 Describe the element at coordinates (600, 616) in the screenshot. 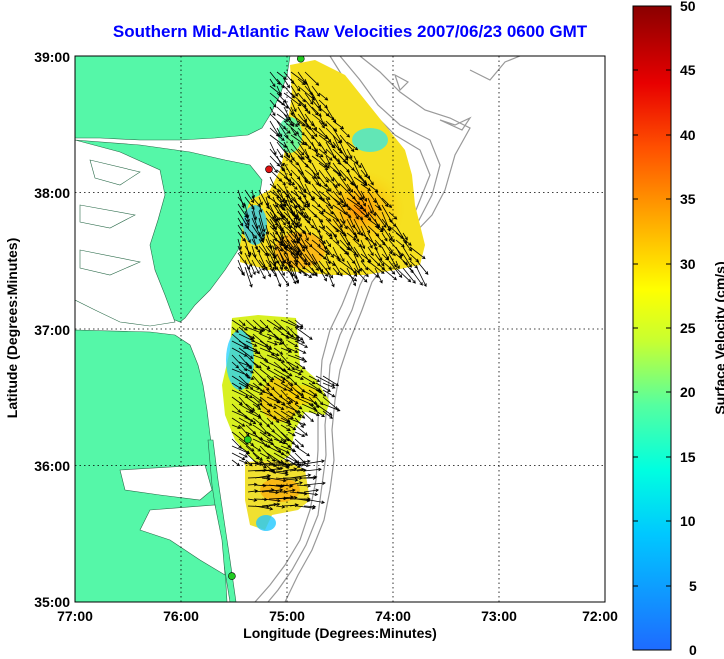

I see `x-tick: 72:00` at that location.